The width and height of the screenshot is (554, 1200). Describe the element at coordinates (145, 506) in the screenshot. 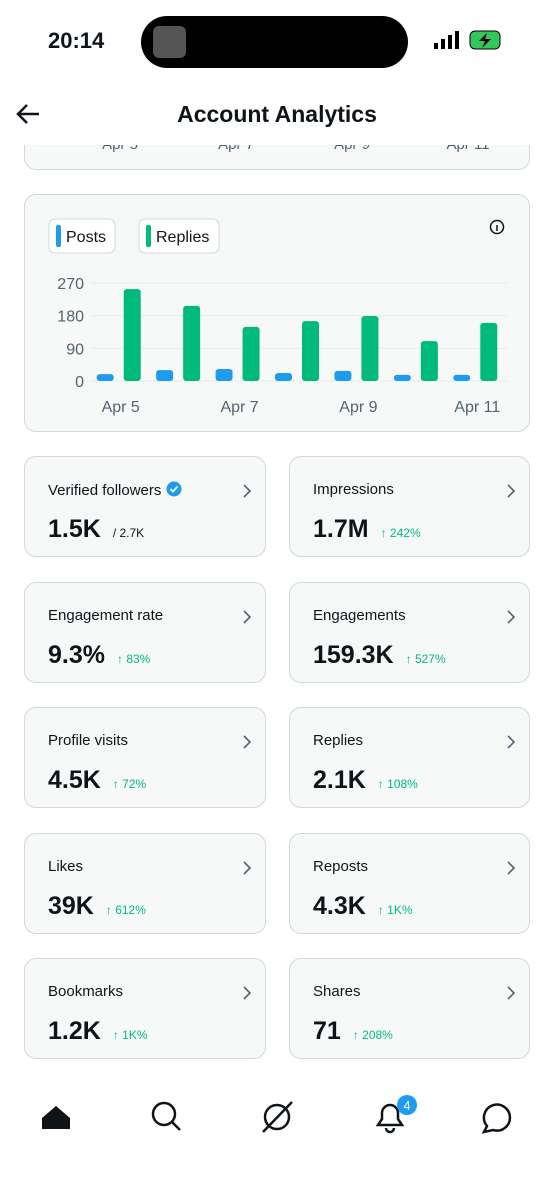

I see `metric-card: Verified followers 1.5K / 2.7K` at that location.